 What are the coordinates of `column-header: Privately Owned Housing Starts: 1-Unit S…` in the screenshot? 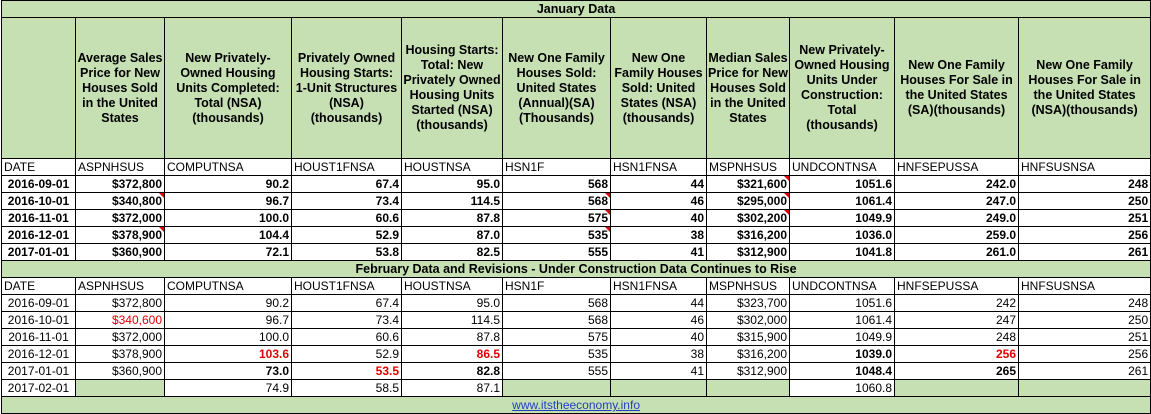 It's located at (346, 88).